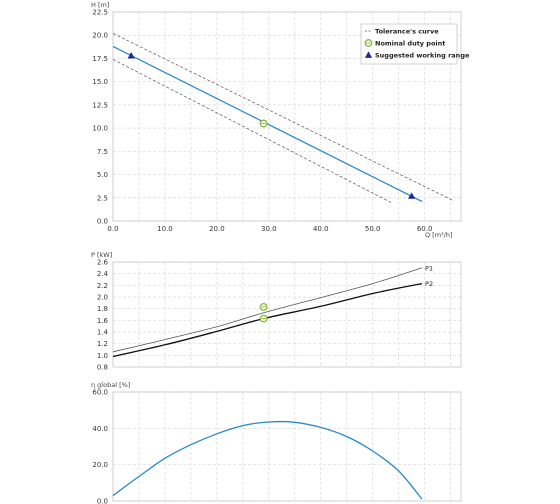 Image resolution: width=560 pixels, height=504 pixels. I want to click on y-tick-label: 1.6, so click(103, 321).